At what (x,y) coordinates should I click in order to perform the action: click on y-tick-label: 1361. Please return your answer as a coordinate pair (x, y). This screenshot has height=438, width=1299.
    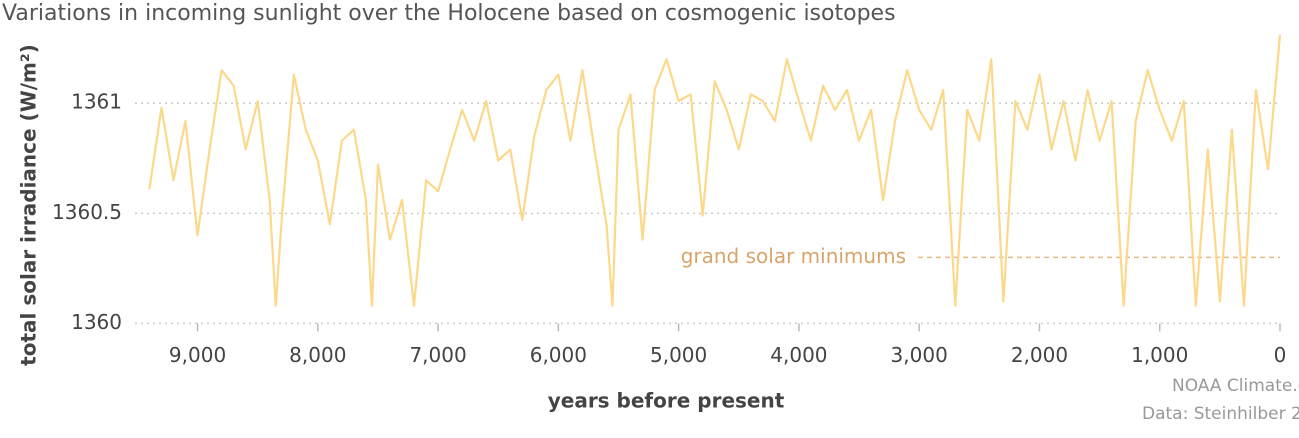
    Looking at the image, I should click on (96, 102).